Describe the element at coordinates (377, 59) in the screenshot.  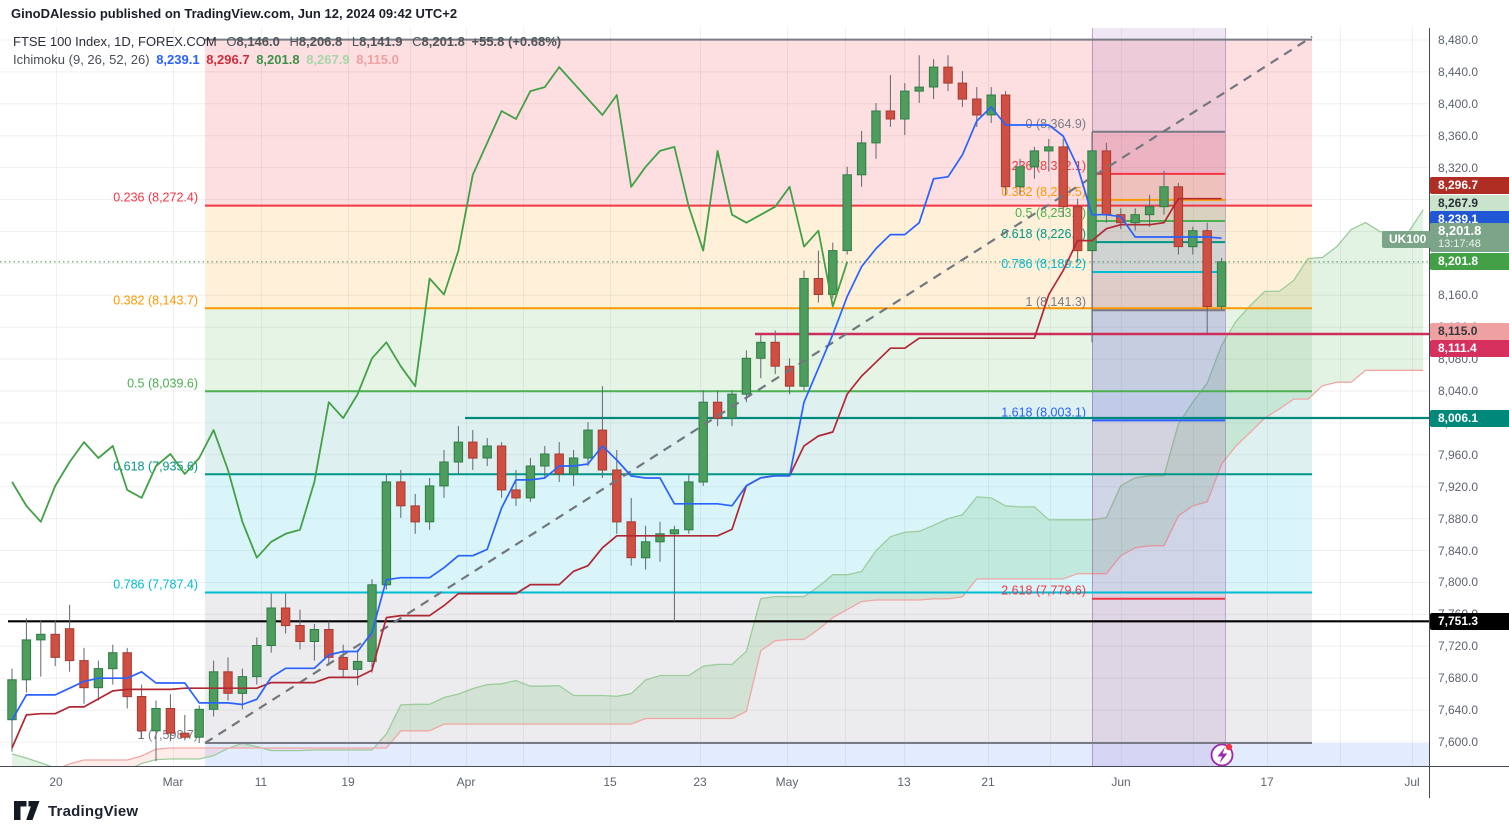
I see `ichimoku-lead-b-value: 8,115.0` at that location.